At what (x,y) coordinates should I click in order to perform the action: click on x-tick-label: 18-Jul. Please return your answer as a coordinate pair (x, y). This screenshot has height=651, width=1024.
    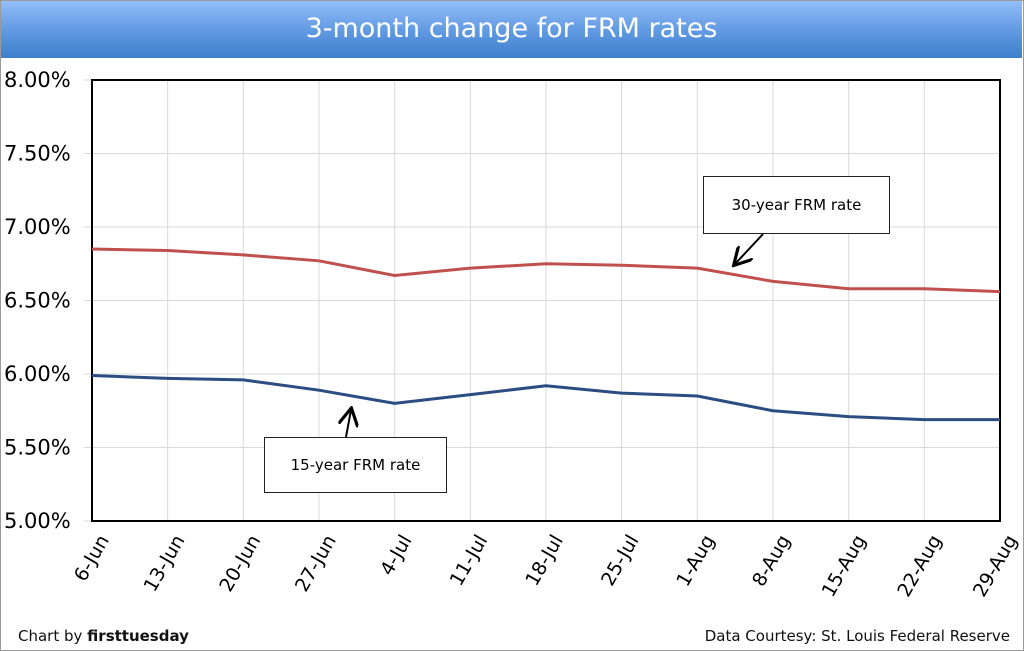
    Looking at the image, I should click on (544, 560).